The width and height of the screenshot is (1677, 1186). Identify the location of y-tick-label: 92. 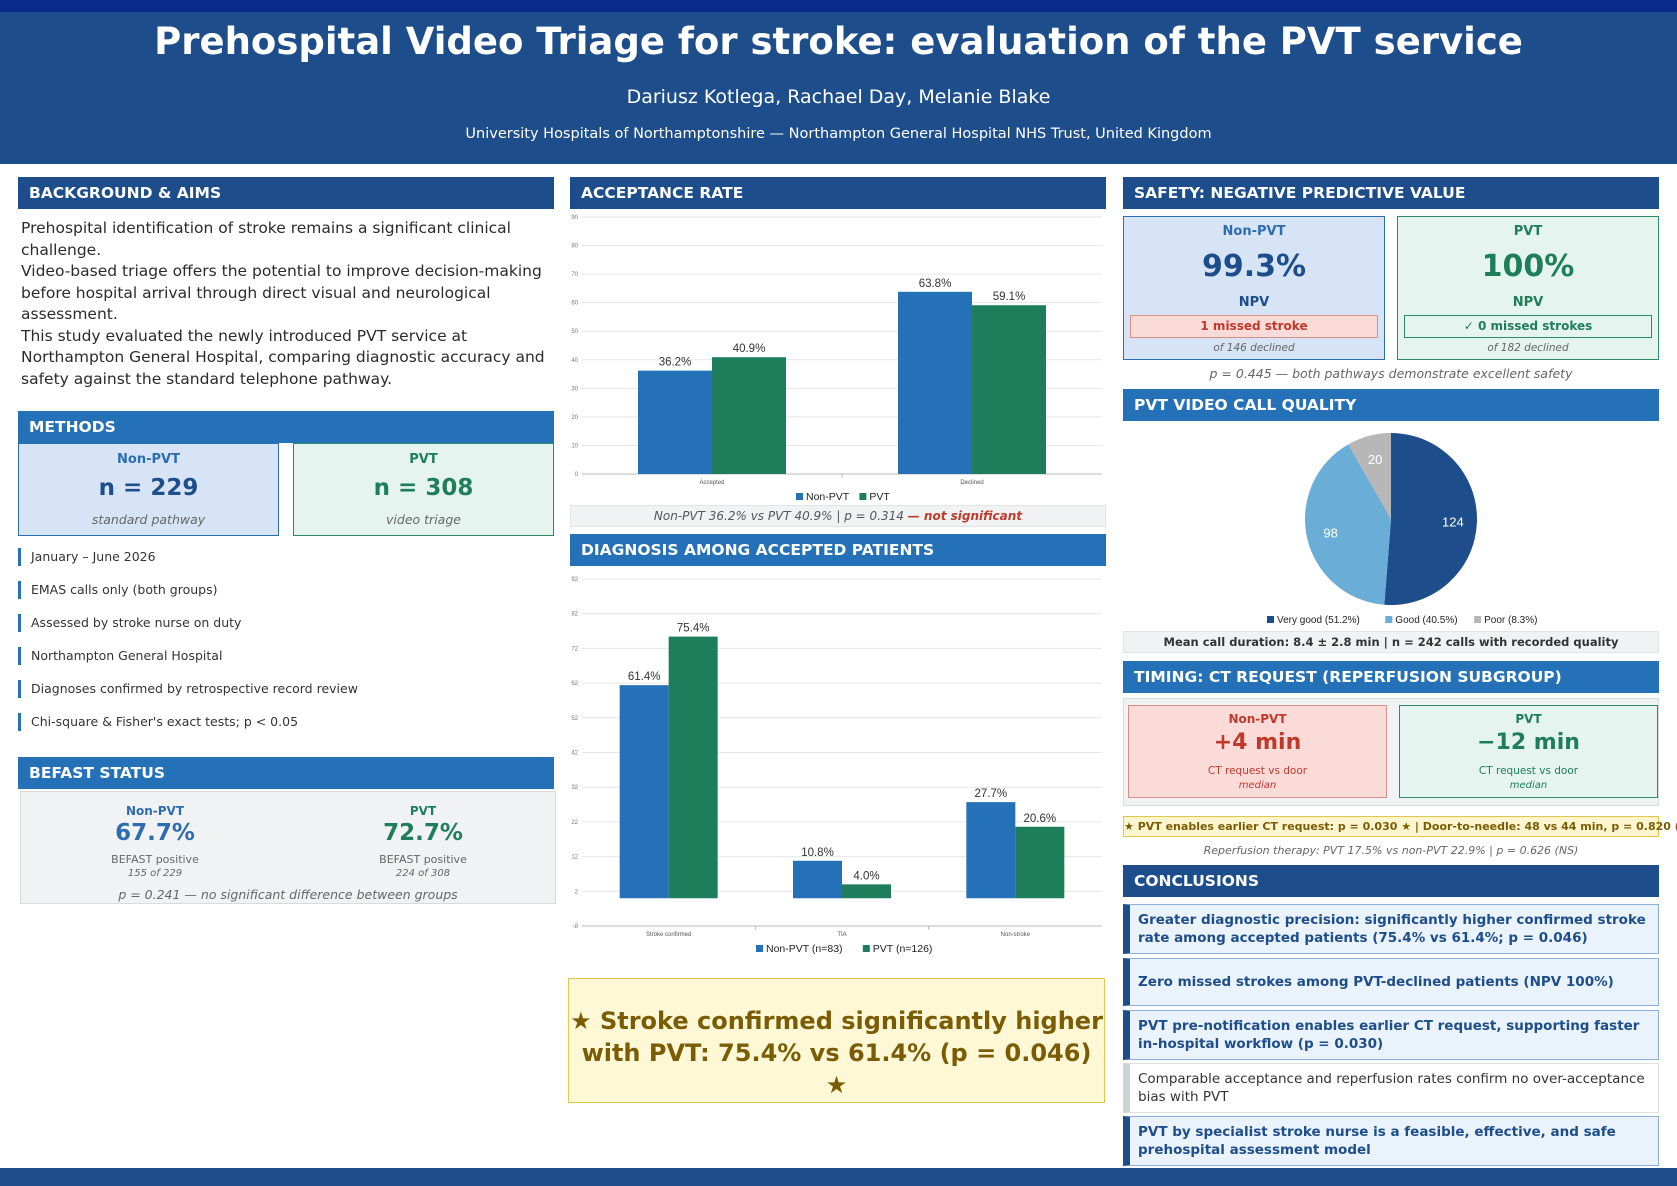
(574, 580).